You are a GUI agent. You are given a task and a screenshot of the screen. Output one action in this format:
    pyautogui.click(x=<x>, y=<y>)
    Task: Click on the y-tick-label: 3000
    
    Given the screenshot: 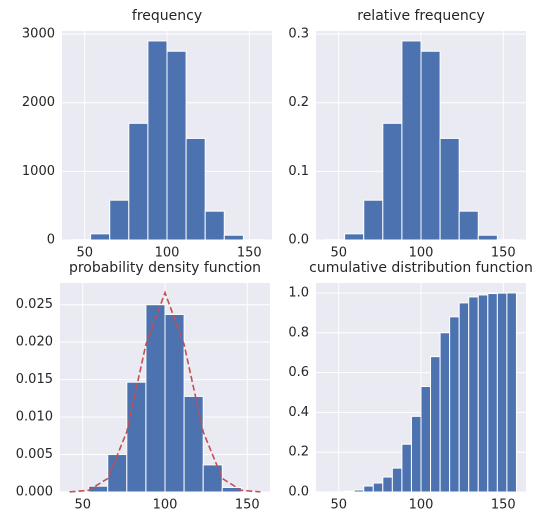 What is the action you would take?
    pyautogui.click(x=38, y=34)
    